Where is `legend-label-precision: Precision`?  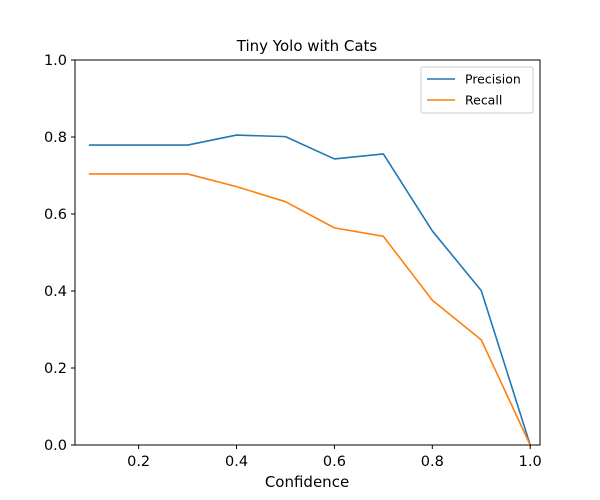 legend-label-precision: Precision is located at coordinates (493, 79).